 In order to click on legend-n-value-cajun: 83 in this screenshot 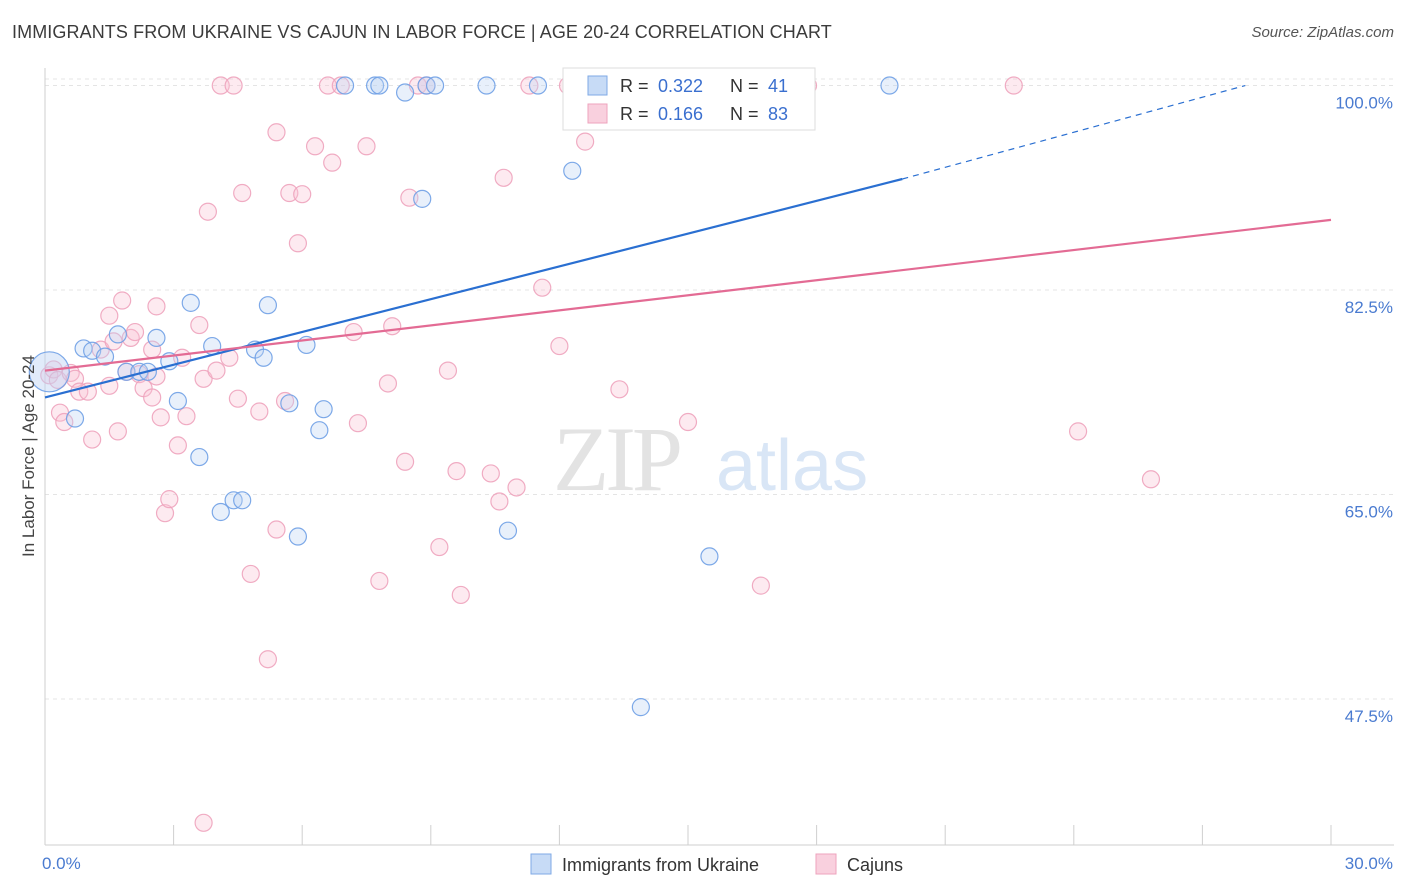, I will do `click(778, 114)`.